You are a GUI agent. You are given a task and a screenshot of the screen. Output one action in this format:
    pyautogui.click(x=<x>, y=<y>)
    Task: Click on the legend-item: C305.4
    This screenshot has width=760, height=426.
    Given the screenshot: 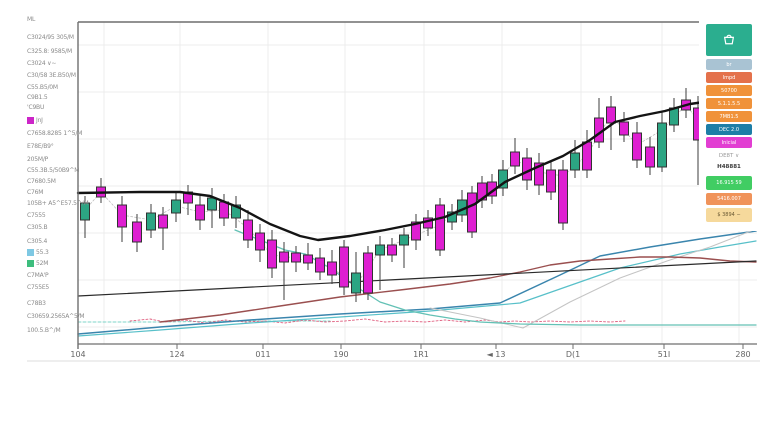 What is the action you would take?
    pyautogui.click(x=37, y=241)
    